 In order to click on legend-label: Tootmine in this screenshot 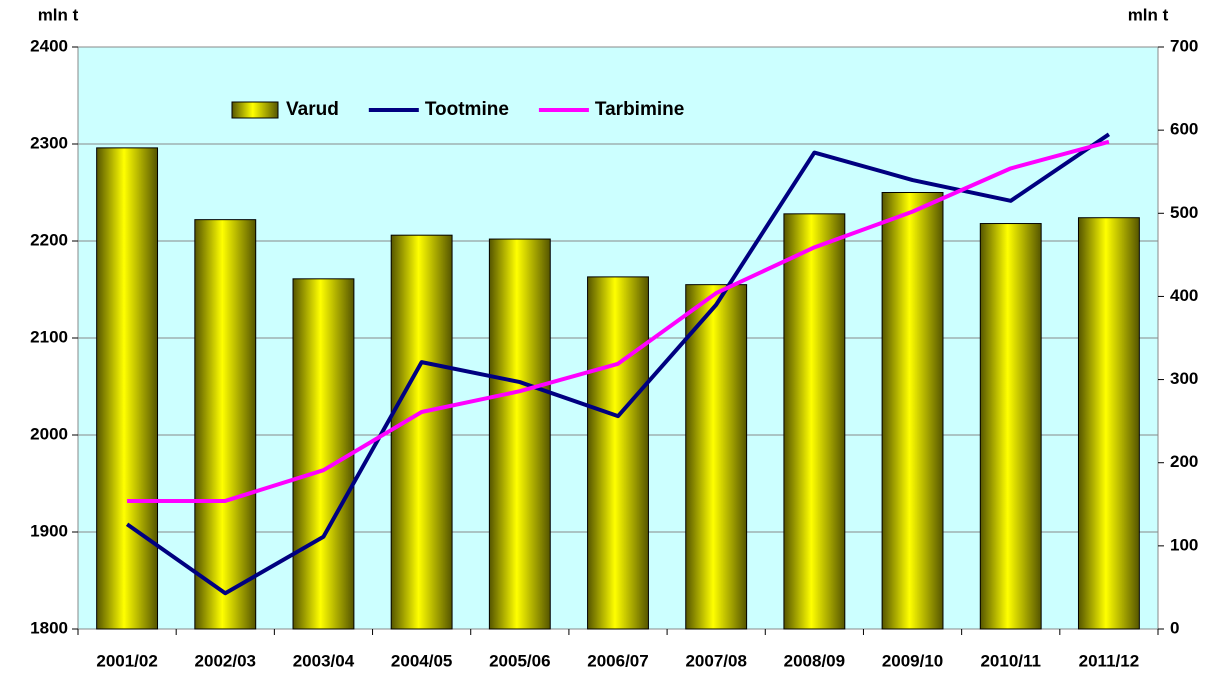, I will do `click(467, 109)`.